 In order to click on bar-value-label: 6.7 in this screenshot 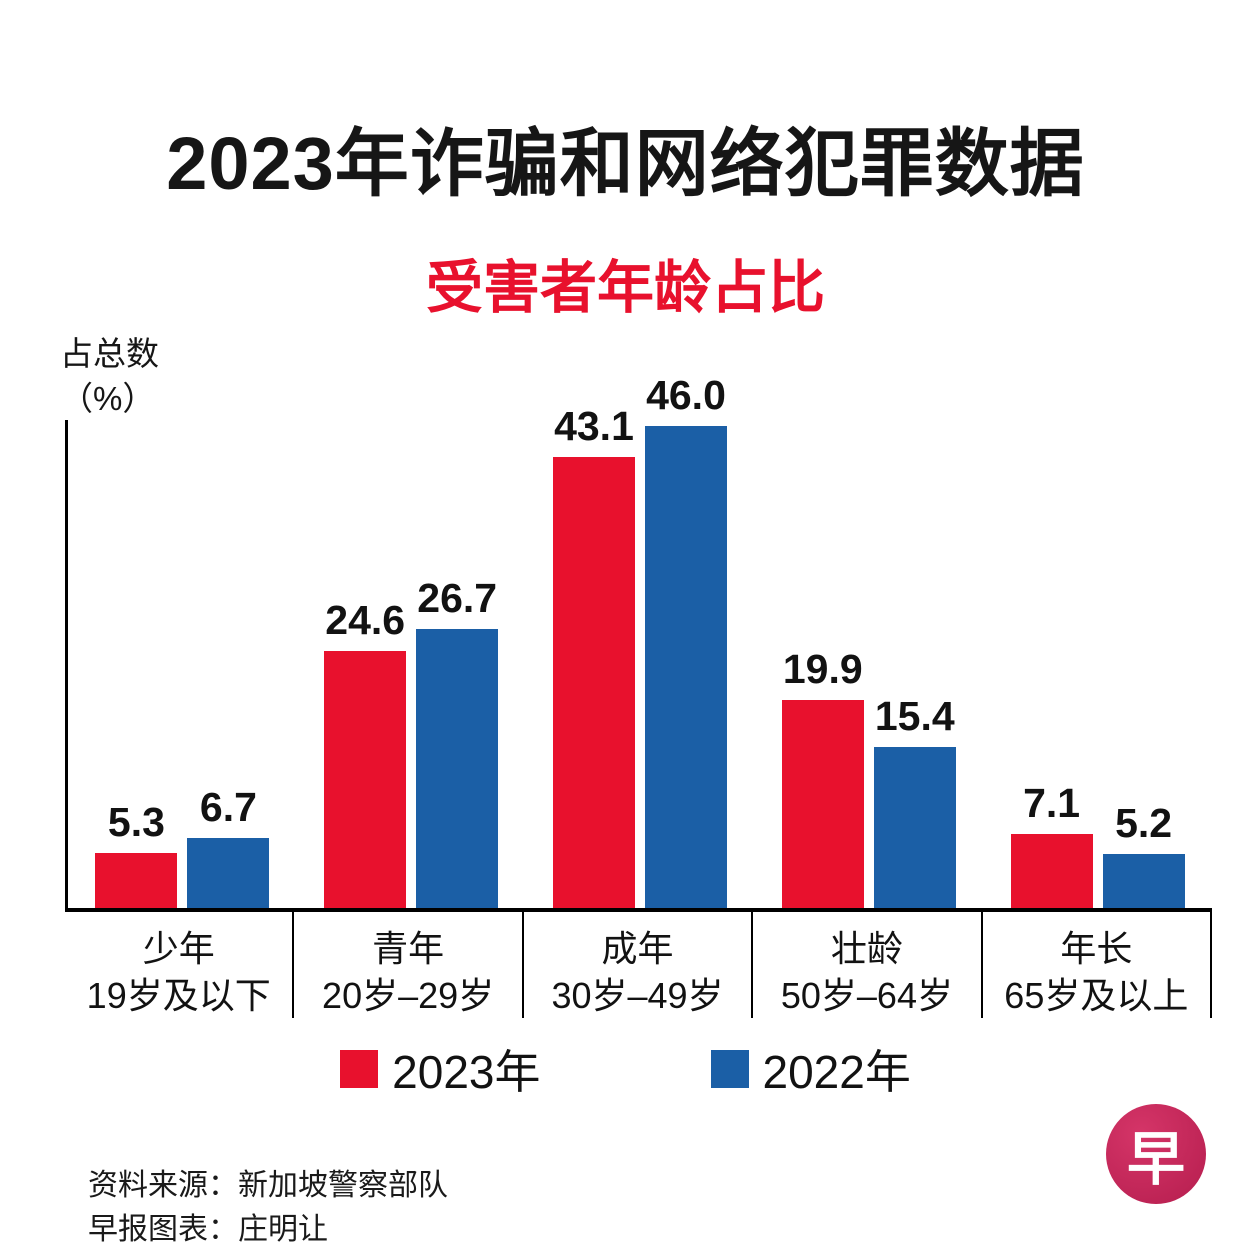, I will do `click(228, 806)`.